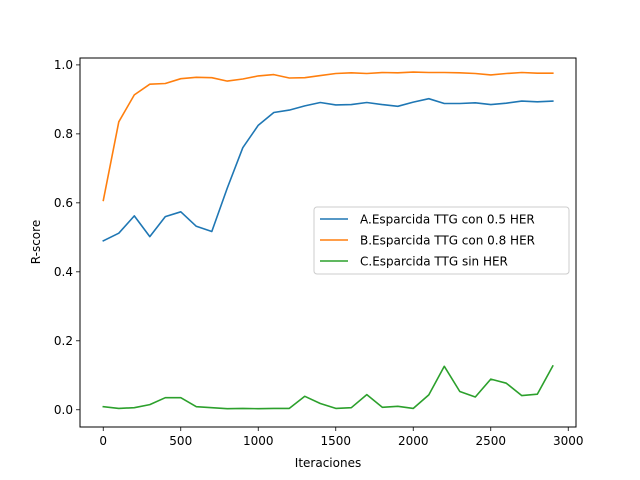 The image size is (640, 480). I want to click on y-tick-label: 1.0, so click(63, 65).